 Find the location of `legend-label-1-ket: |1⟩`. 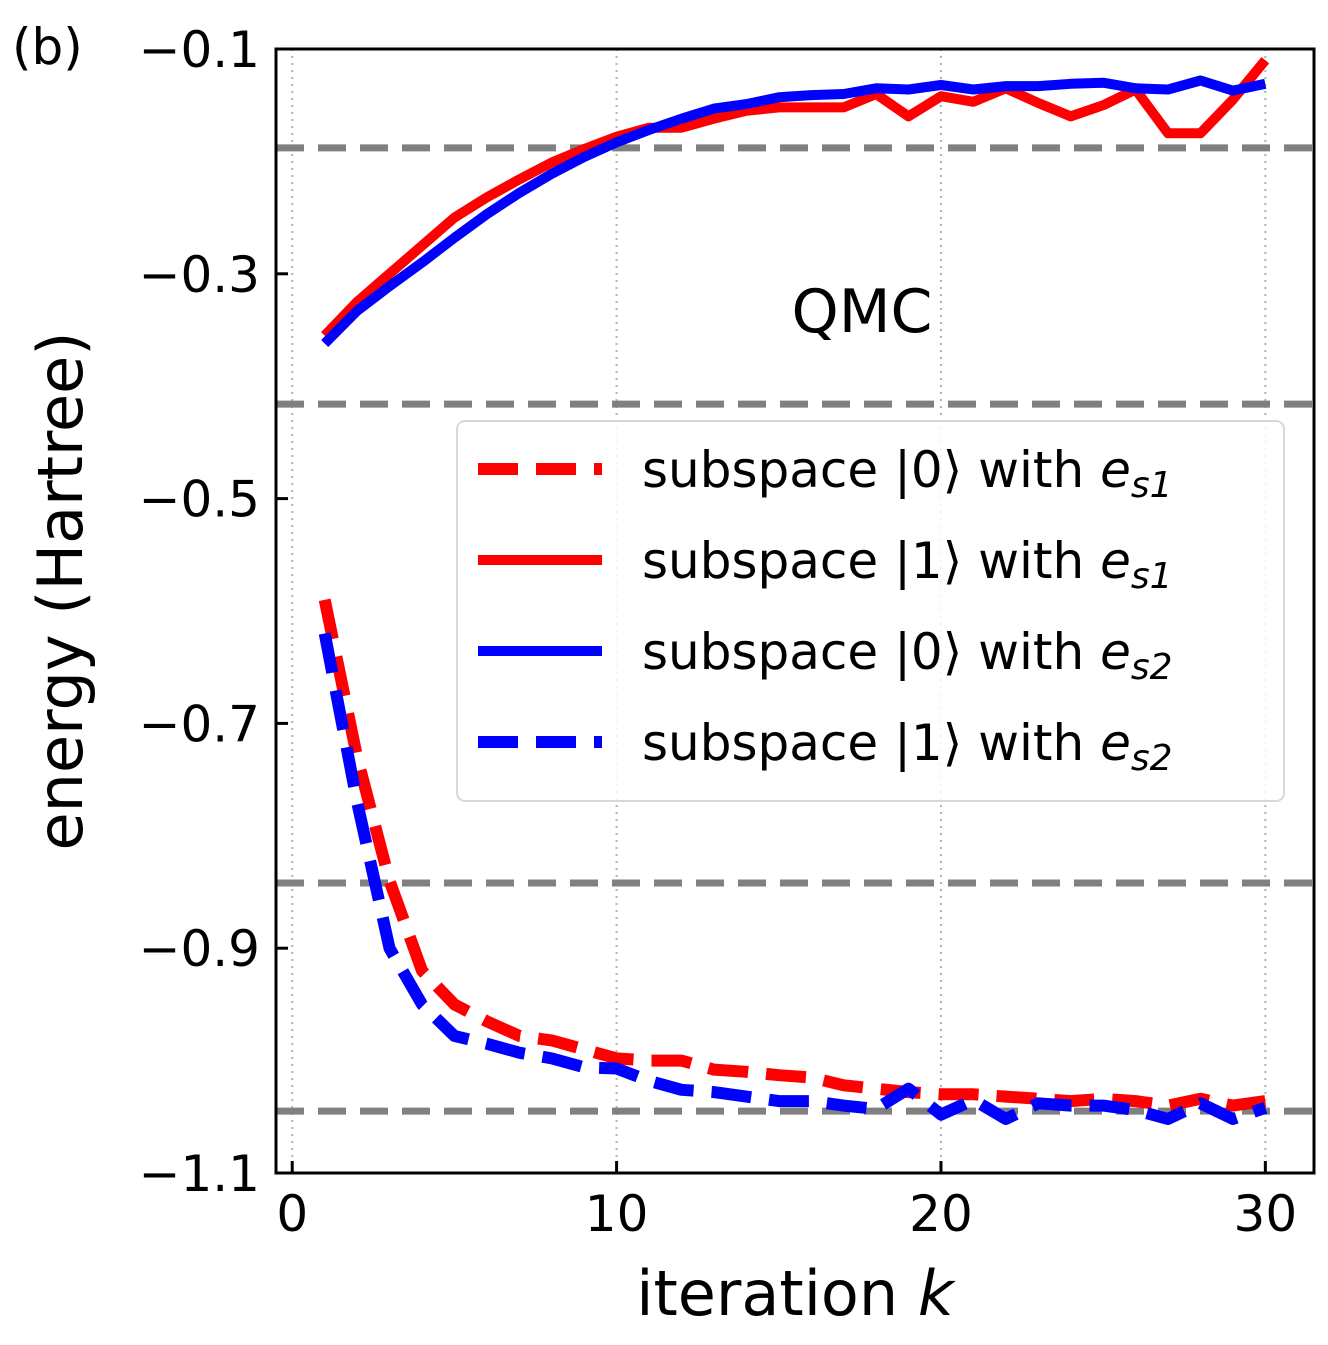

legend-label-1-ket: |1⟩ is located at coordinates (928, 561).